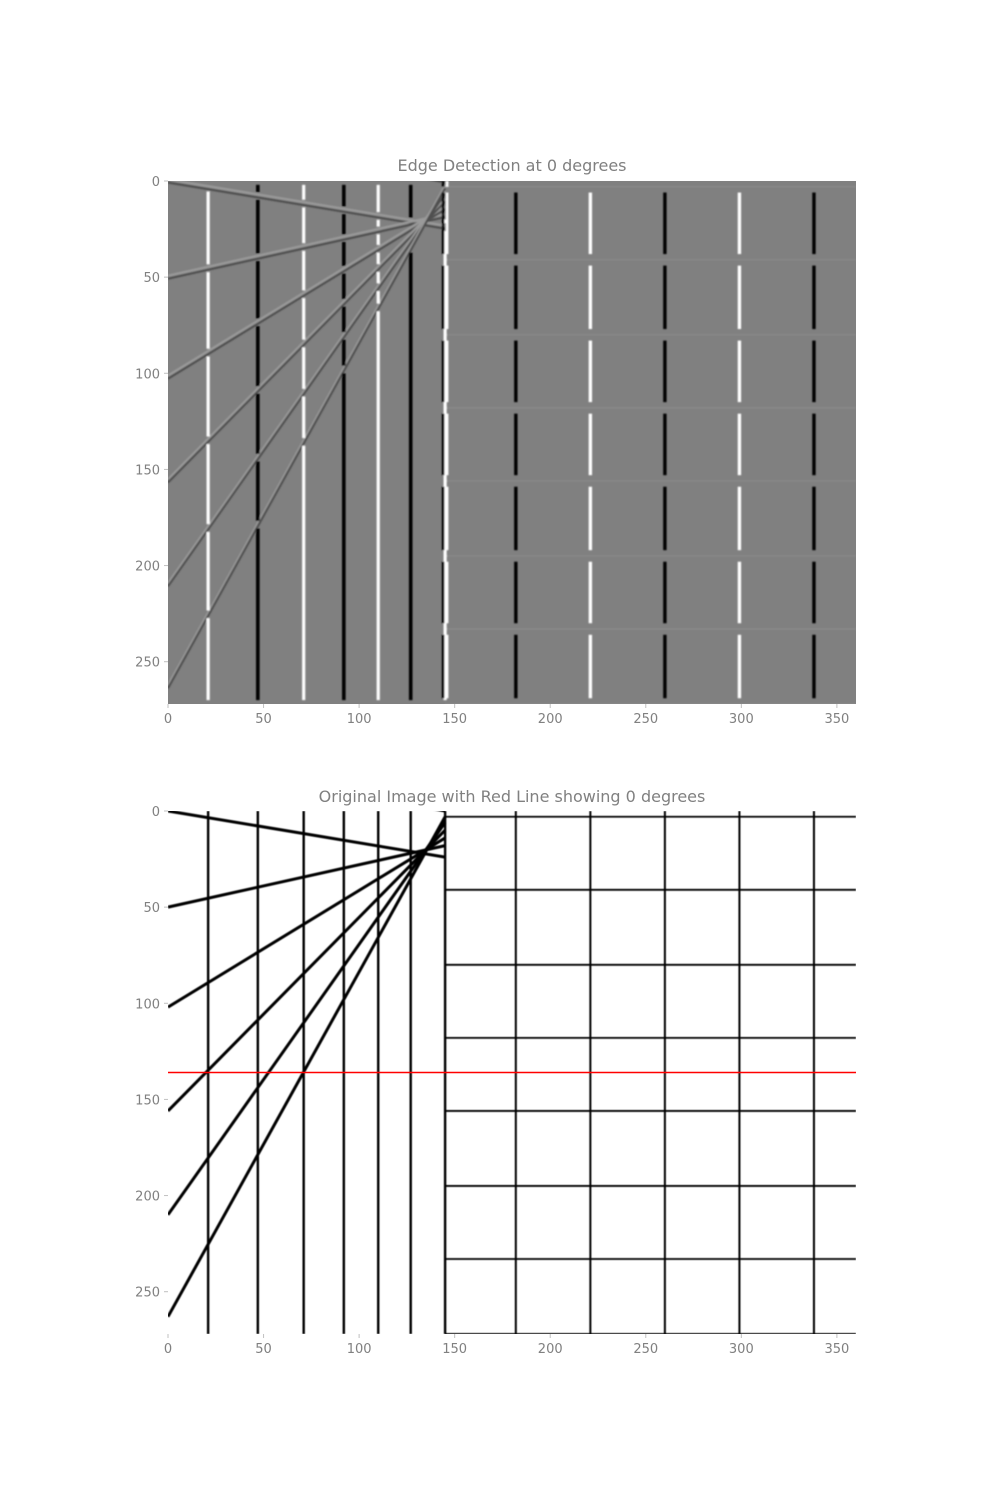  I want to click on original-x-axis: 0 50 100 150 200 250 300 350, so click(506, 1345).